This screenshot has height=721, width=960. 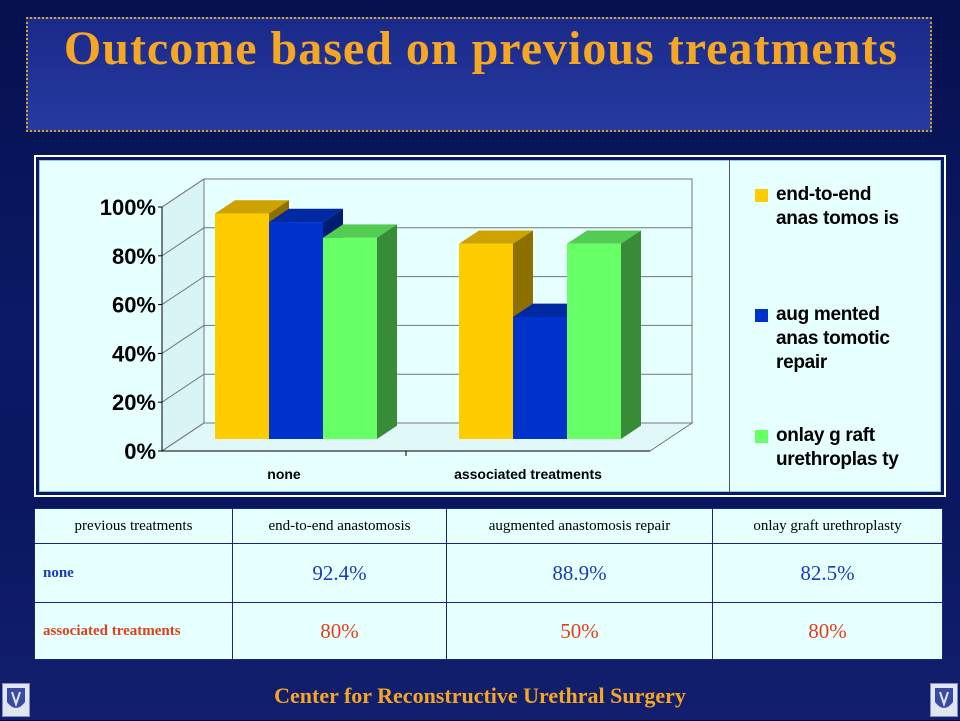 What do you see at coordinates (837, 447) in the screenshot?
I see `legend-label-onlay: onlay g raft urethroplas ty` at bounding box center [837, 447].